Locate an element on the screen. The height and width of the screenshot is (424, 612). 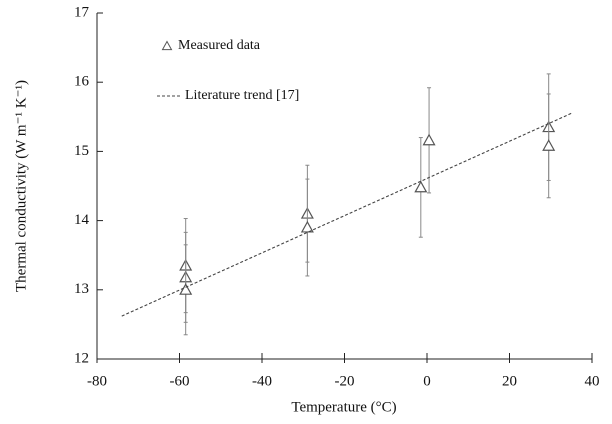
x-tick-label: -60 is located at coordinates (180, 381).